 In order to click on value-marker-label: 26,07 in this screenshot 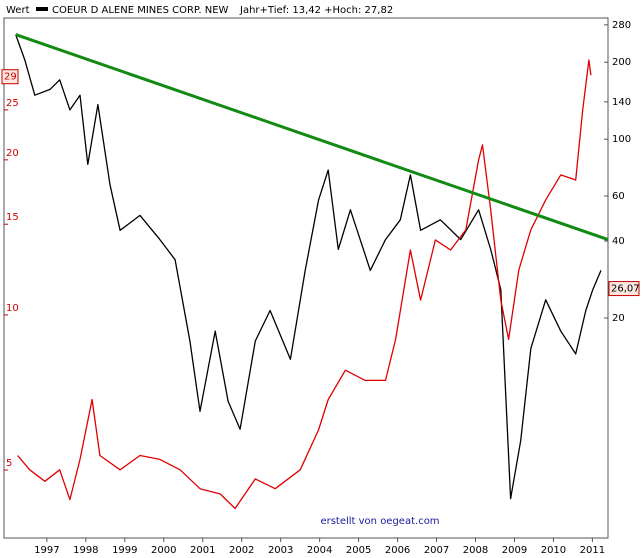, I will do `click(625, 289)`.